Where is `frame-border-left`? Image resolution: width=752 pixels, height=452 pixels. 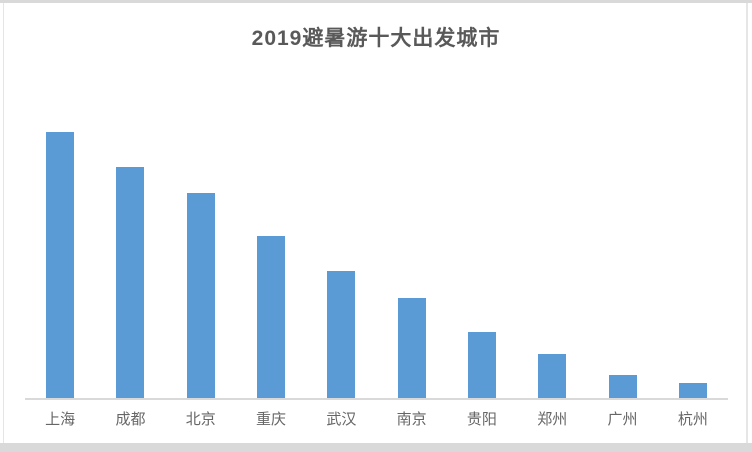
frame-border-left is located at coordinates (3, 223).